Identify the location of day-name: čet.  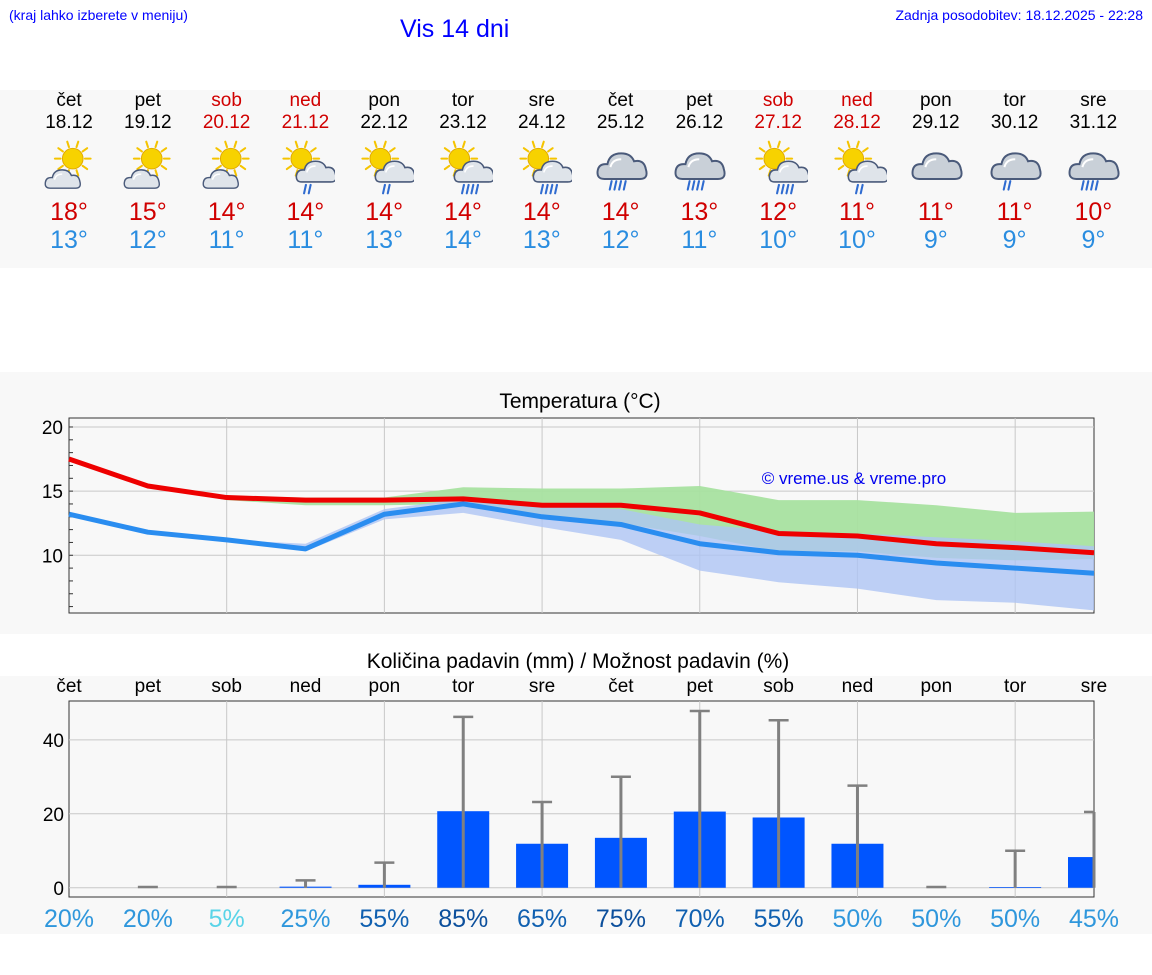
(69, 100).